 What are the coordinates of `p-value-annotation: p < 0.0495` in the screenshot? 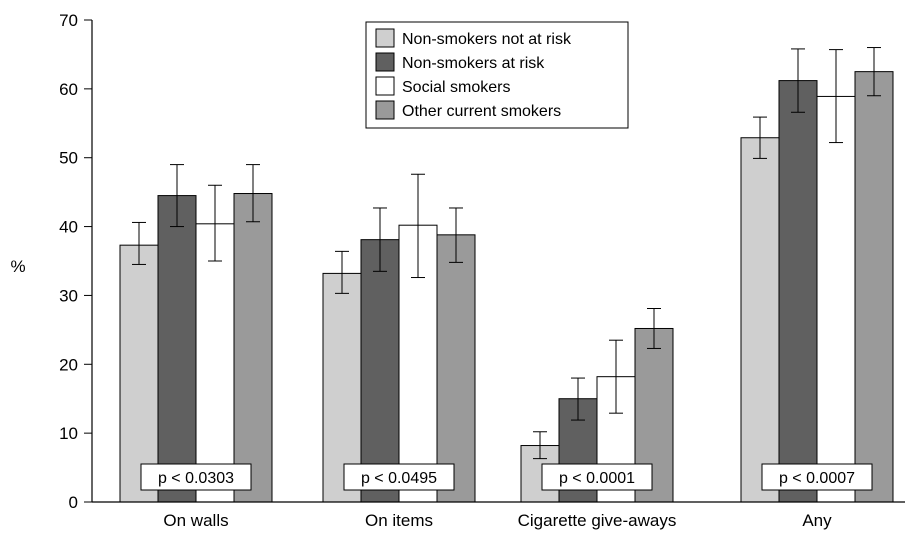 It's located at (399, 477).